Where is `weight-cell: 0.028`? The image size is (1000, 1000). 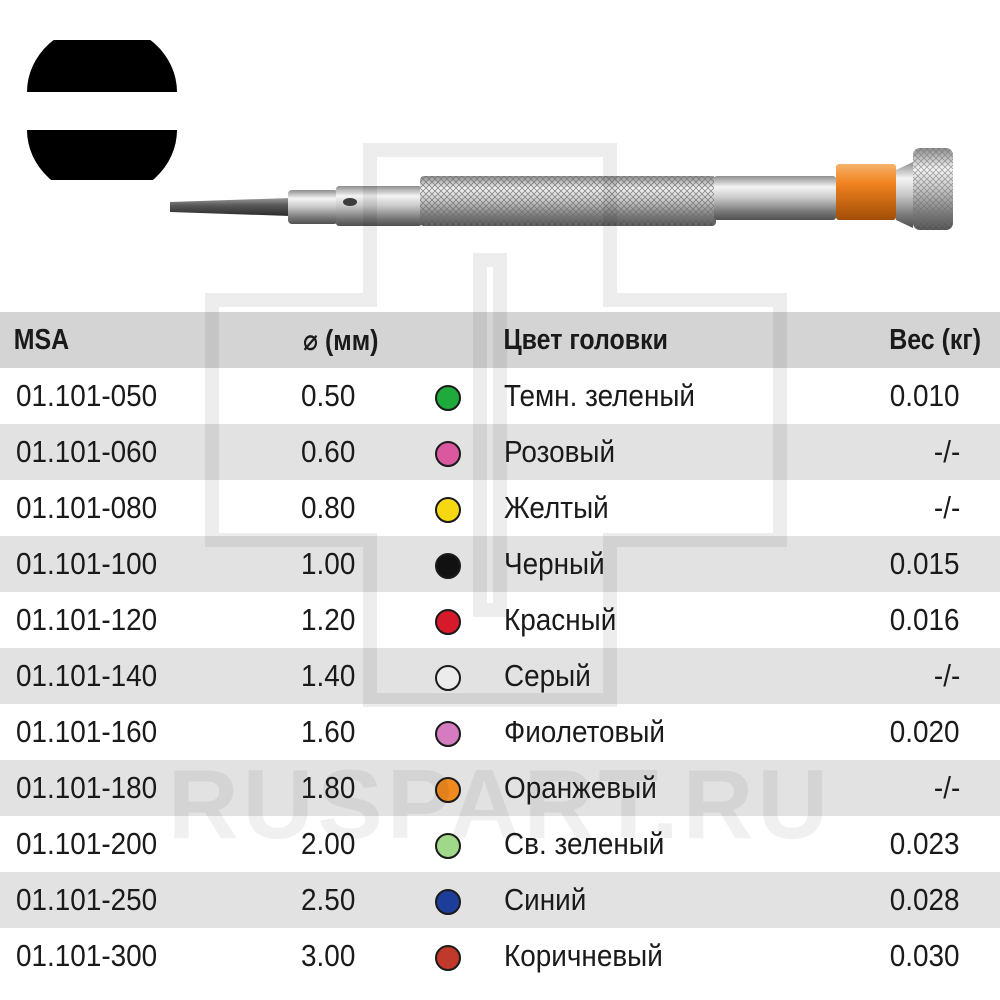 weight-cell: 0.028 is located at coordinates (900, 900).